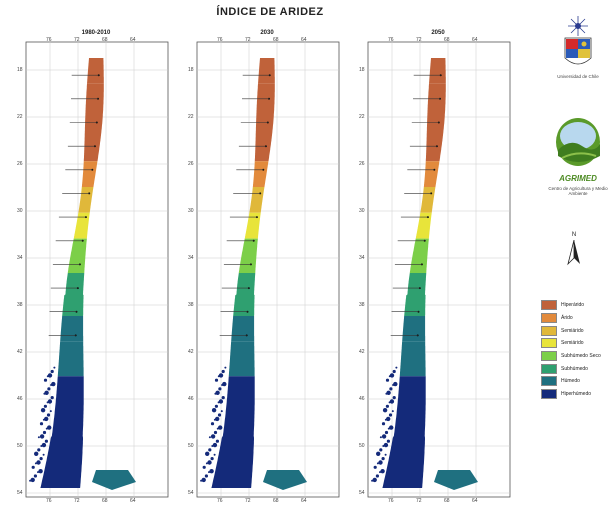 This screenshot has width=614, height=519. I want to click on latitude-tick-label: 34, so click(20, 258).